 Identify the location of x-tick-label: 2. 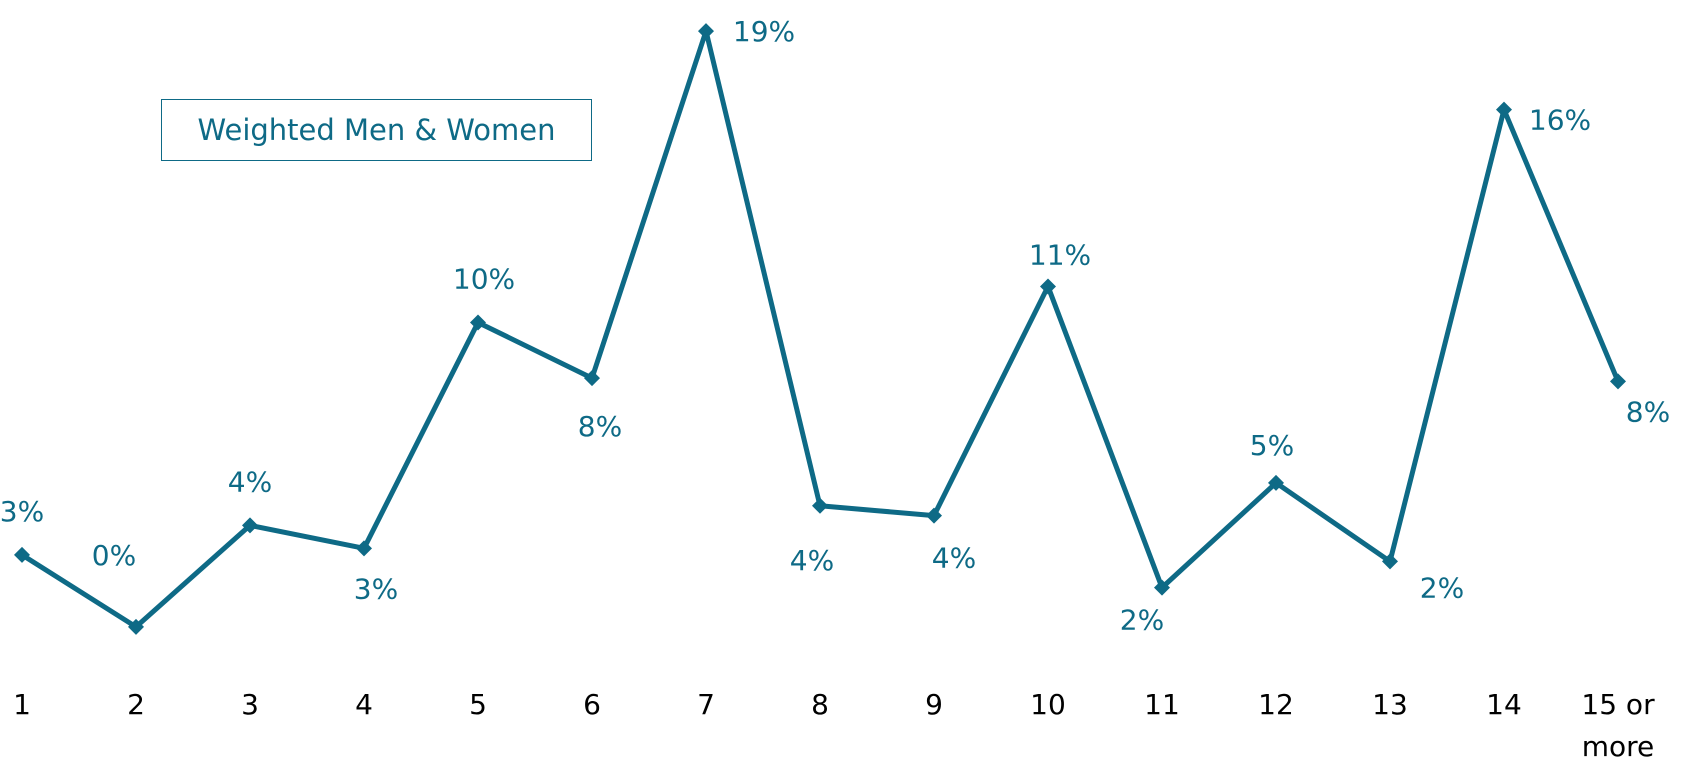
(136, 704).